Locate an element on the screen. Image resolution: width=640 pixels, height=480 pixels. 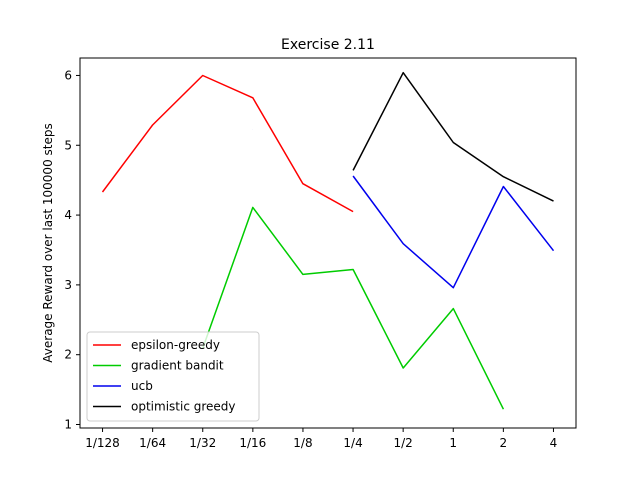
legend-label: optimistic greedy is located at coordinates (183, 407).